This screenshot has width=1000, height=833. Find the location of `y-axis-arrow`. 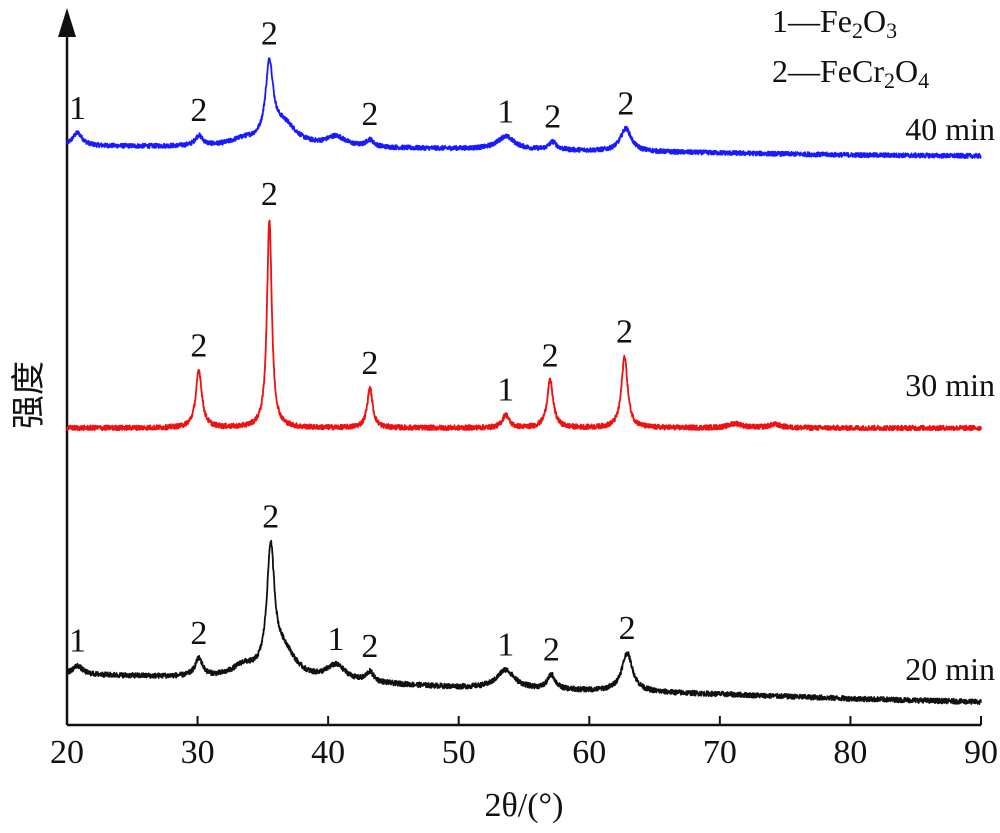

y-axis-arrow is located at coordinates (67, 22).